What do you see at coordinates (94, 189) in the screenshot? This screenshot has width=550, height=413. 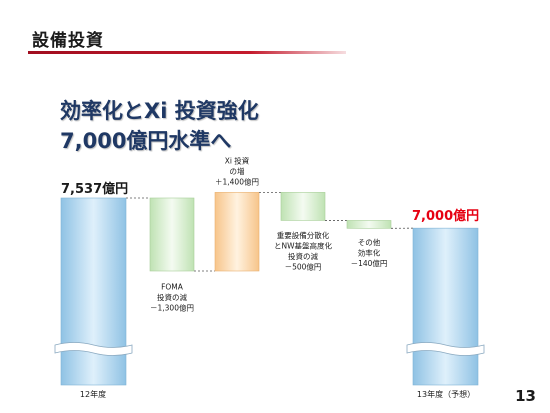 I see `start-value-label: 7,537億円` at bounding box center [94, 189].